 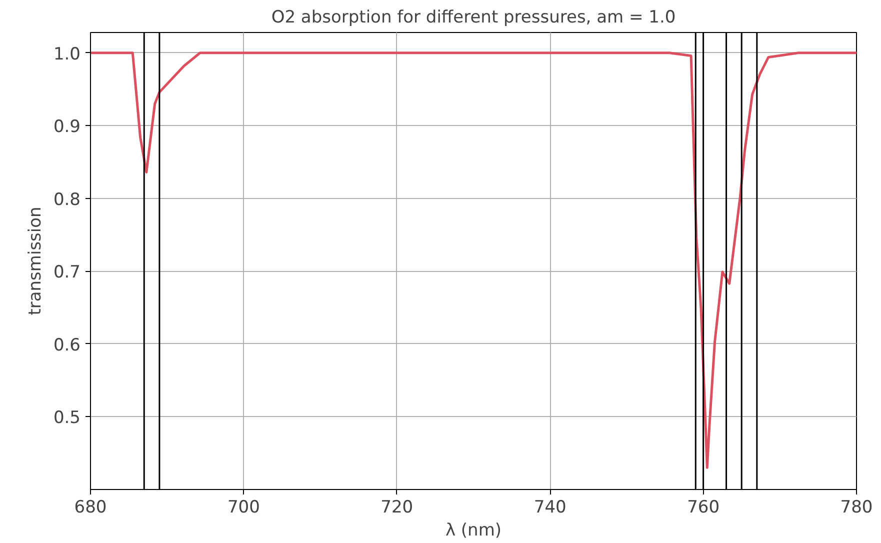 What do you see at coordinates (550, 508) in the screenshot?
I see `x-tick-label: 740` at bounding box center [550, 508].